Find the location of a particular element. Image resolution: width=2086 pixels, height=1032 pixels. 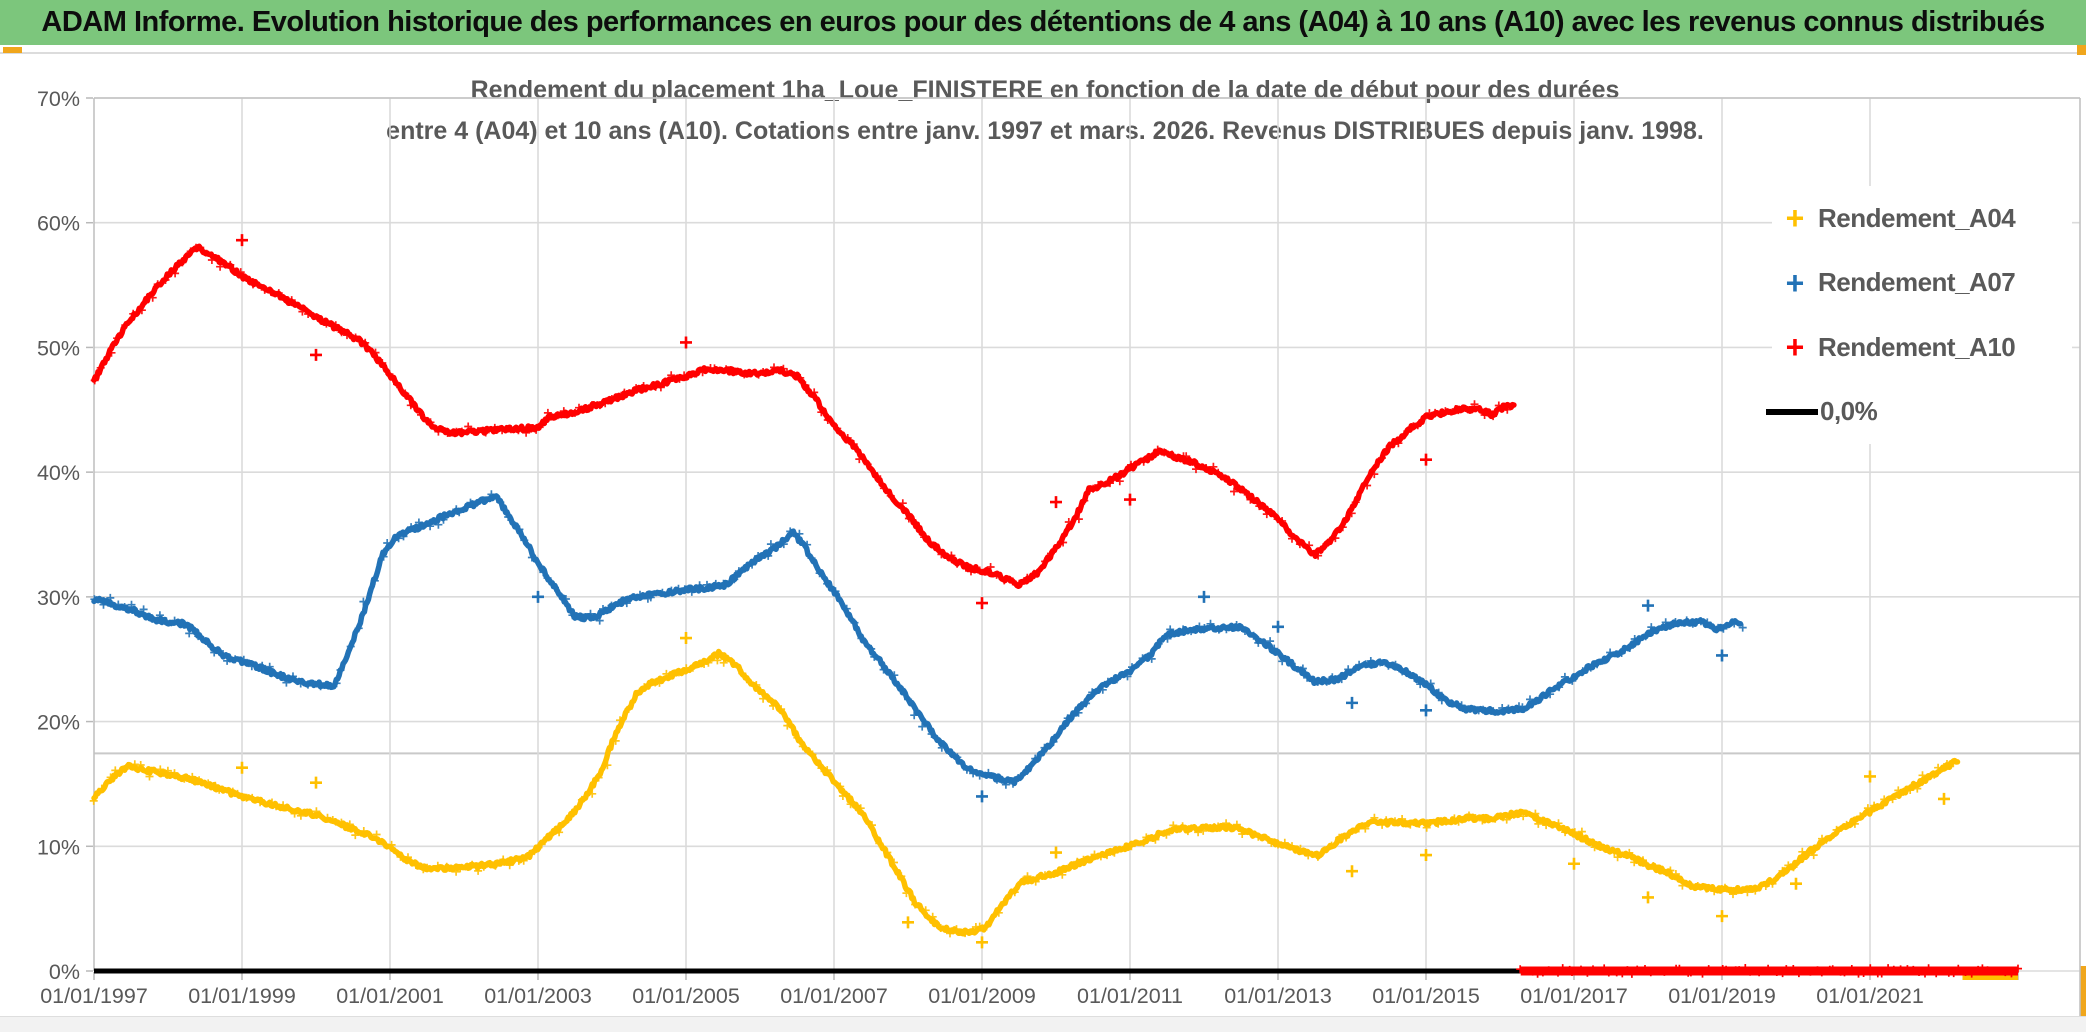

legend-item-rendement-a10: + Rendement_A10 is located at coordinates (1922, 347).